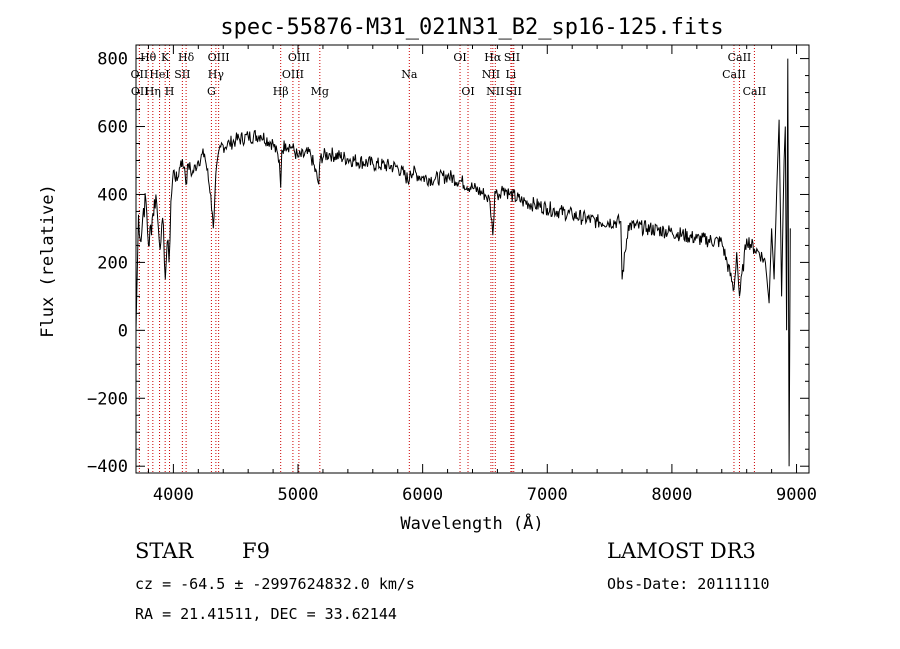  I want to click on emission-line-label: Hη, so click(153, 91).